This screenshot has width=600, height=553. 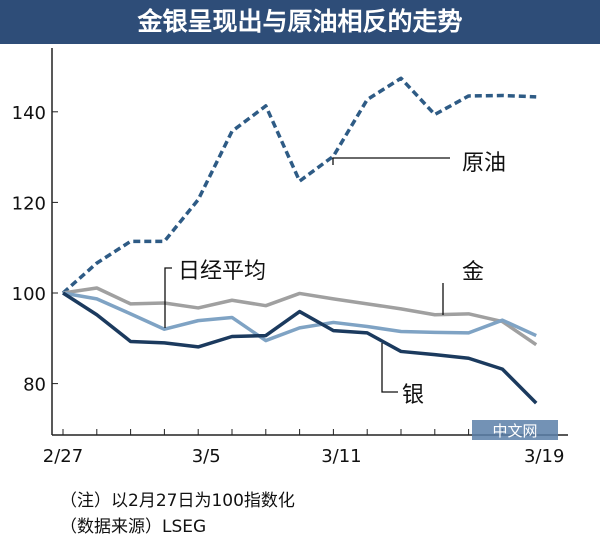 I want to click on y-tick-label: 100, so click(x=29, y=294).